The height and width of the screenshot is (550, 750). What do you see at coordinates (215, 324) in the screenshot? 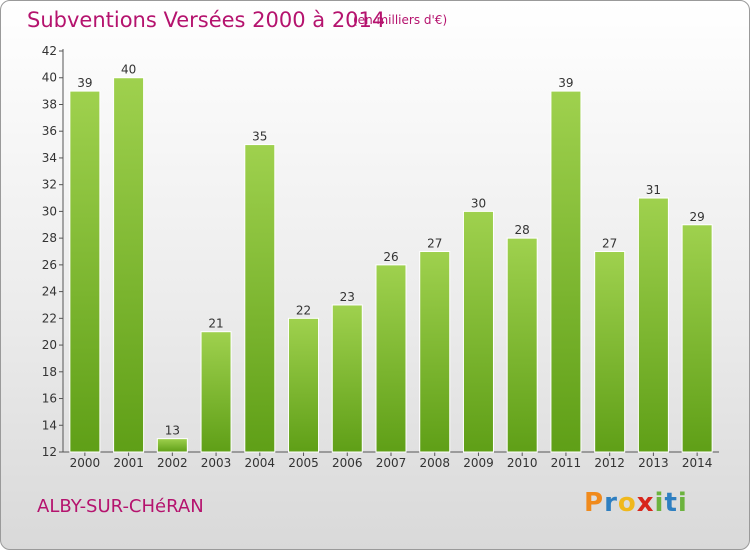
I see `value-label-2003: 21` at bounding box center [215, 324].